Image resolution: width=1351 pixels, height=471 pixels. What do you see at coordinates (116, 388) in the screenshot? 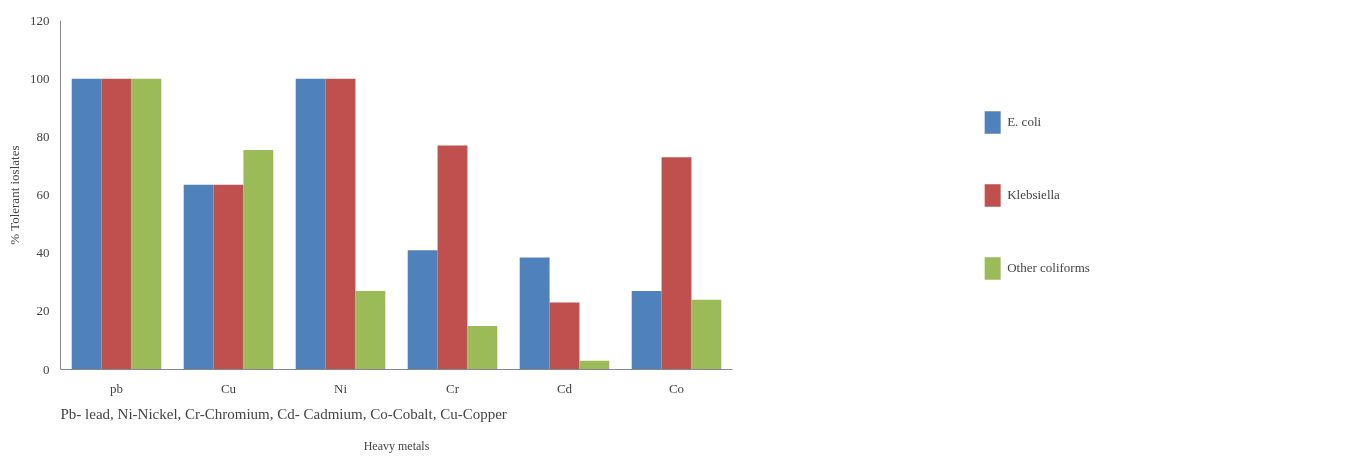
I see `x-tick-label: pb` at bounding box center [116, 388].